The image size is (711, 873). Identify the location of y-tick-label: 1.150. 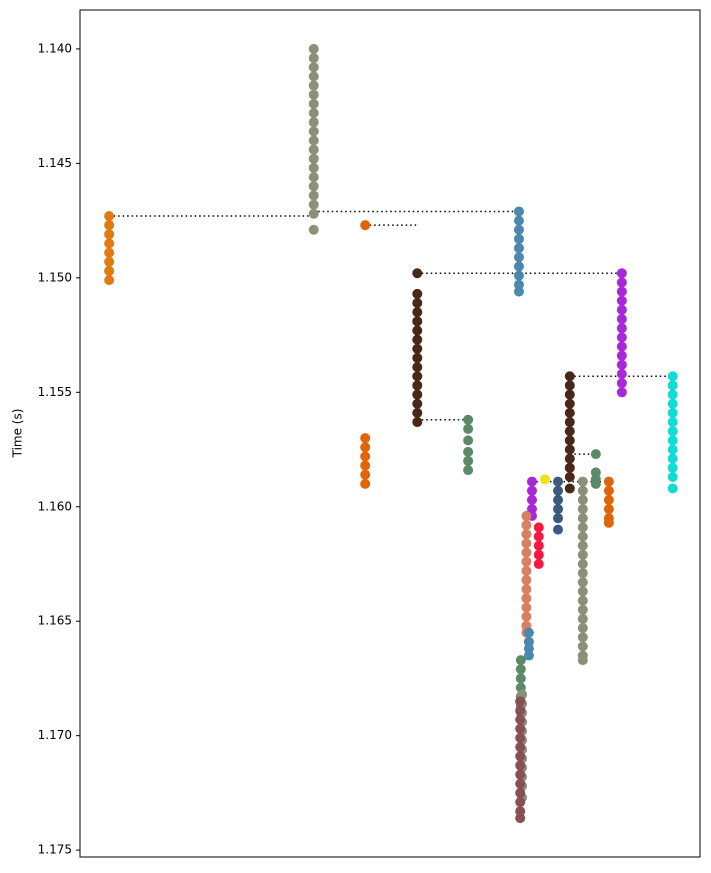
(55, 277).